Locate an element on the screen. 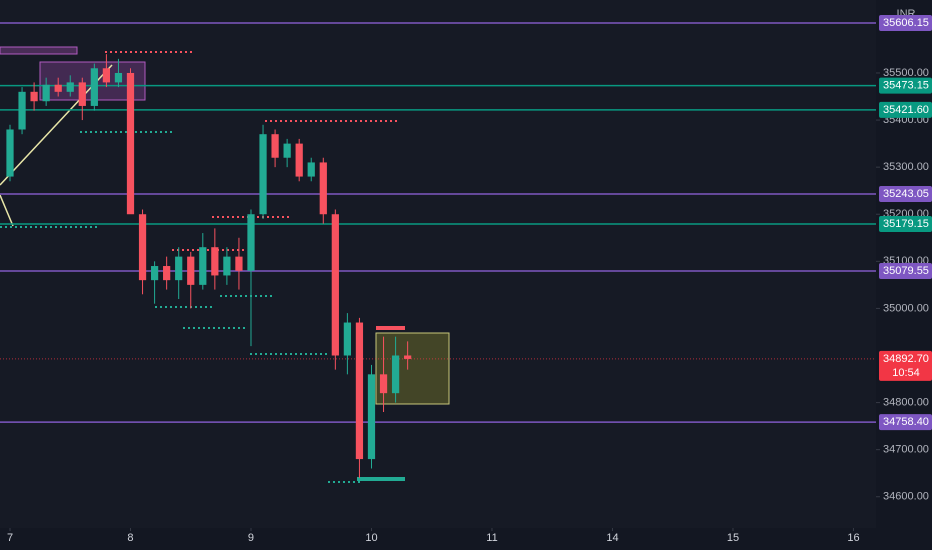 This screenshot has width=932, height=550. x-tick-label: 14 is located at coordinates (612, 538).